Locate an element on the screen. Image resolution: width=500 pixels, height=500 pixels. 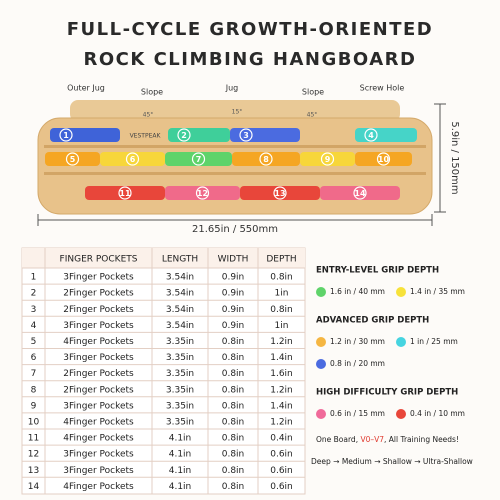
pocket-number: 11 is located at coordinates (125, 193).